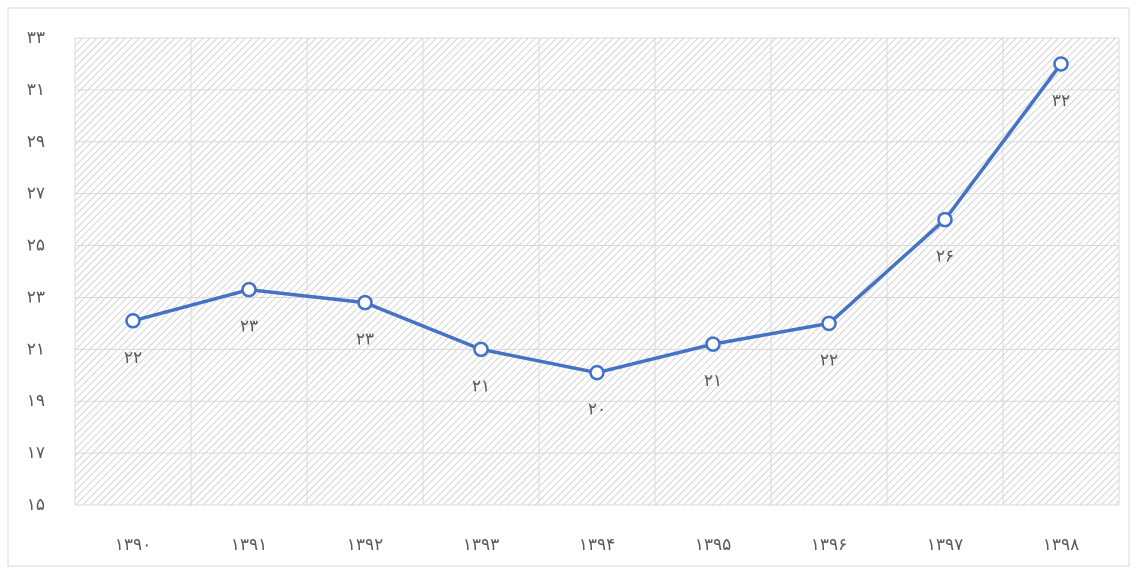  Describe the element at coordinates (133, 545) in the screenshot. I see `x-tick-label: ۱۳۹۰` at that location.